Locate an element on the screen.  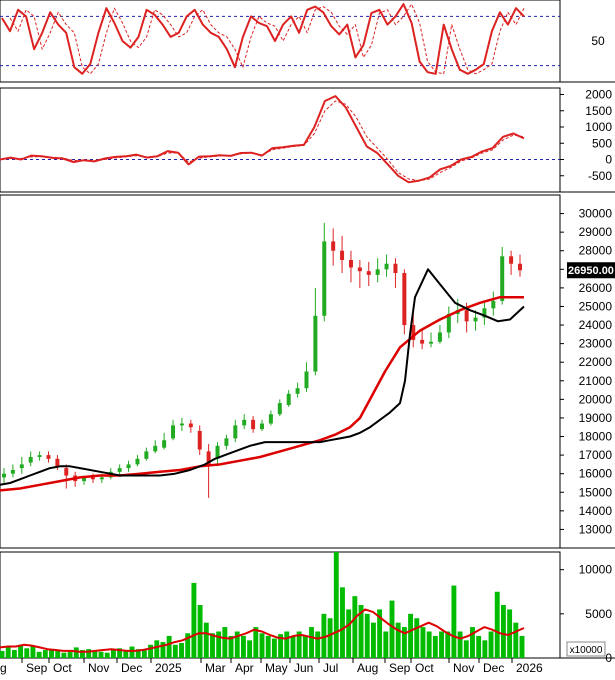
x-tick-label: g is located at coordinates (3, 668).